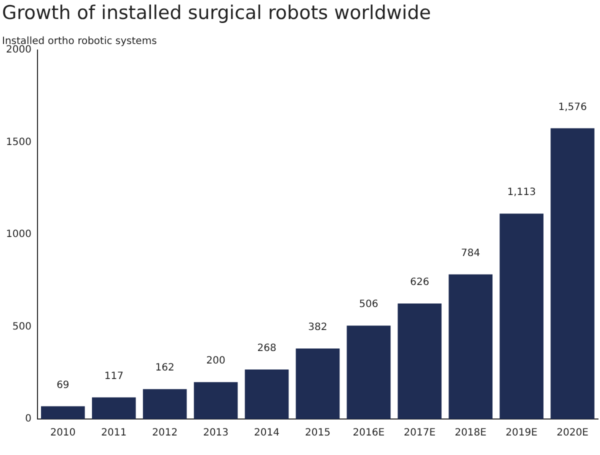 This screenshot has width=600, height=455. I want to click on x-tick-label: 2019E, so click(522, 433).